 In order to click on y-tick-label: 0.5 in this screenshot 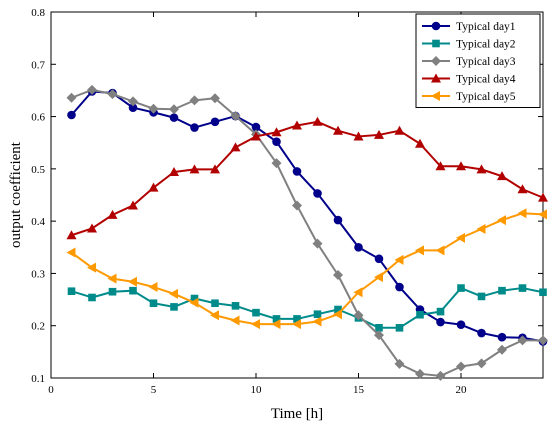, I will do `click(38, 170)`.